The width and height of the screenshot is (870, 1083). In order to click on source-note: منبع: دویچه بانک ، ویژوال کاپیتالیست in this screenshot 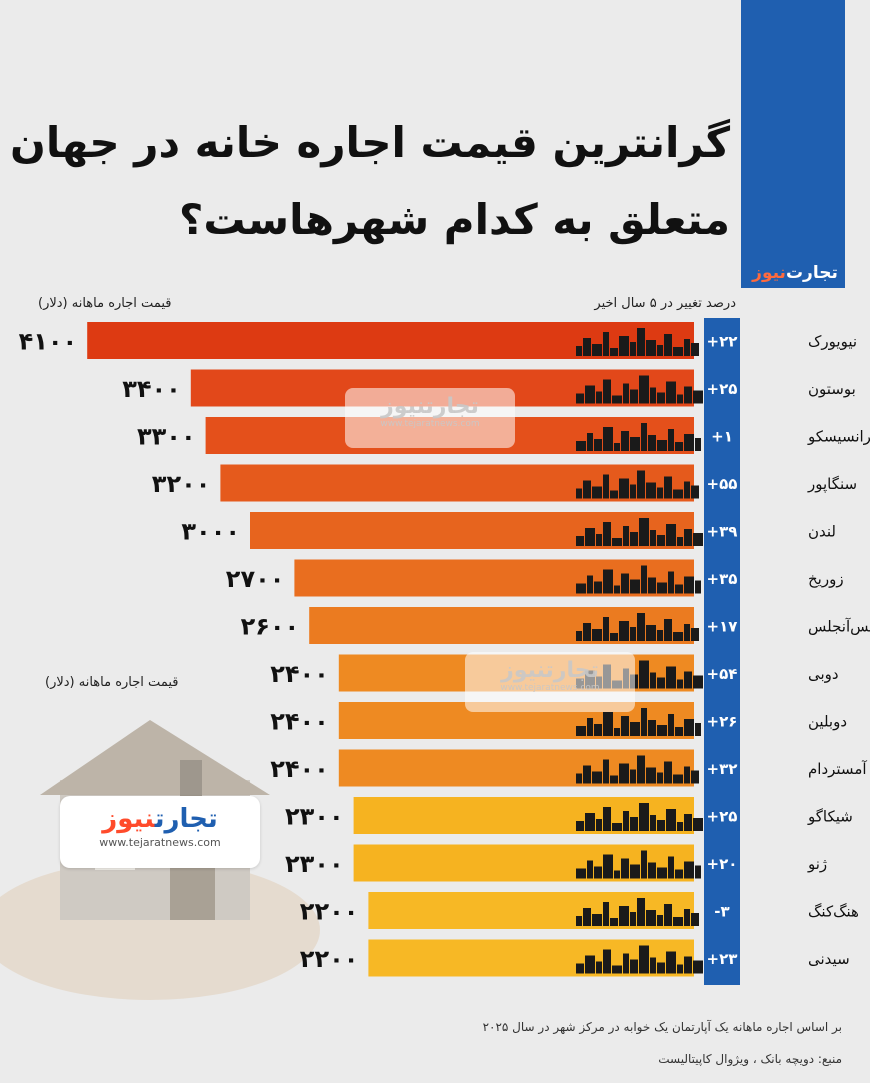, I will do `click(750, 1059)`.